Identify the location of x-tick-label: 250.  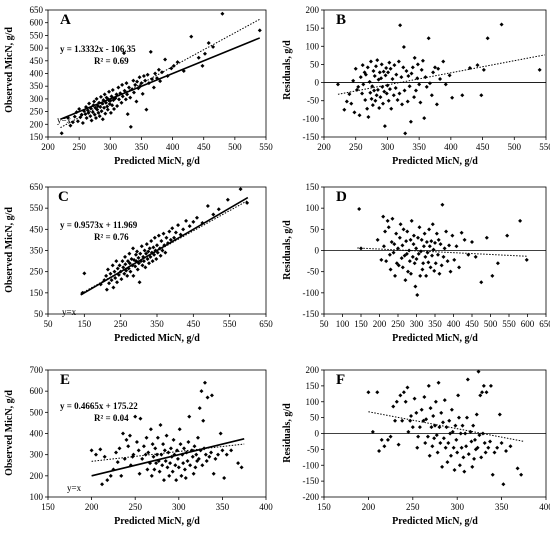
(356, 147).